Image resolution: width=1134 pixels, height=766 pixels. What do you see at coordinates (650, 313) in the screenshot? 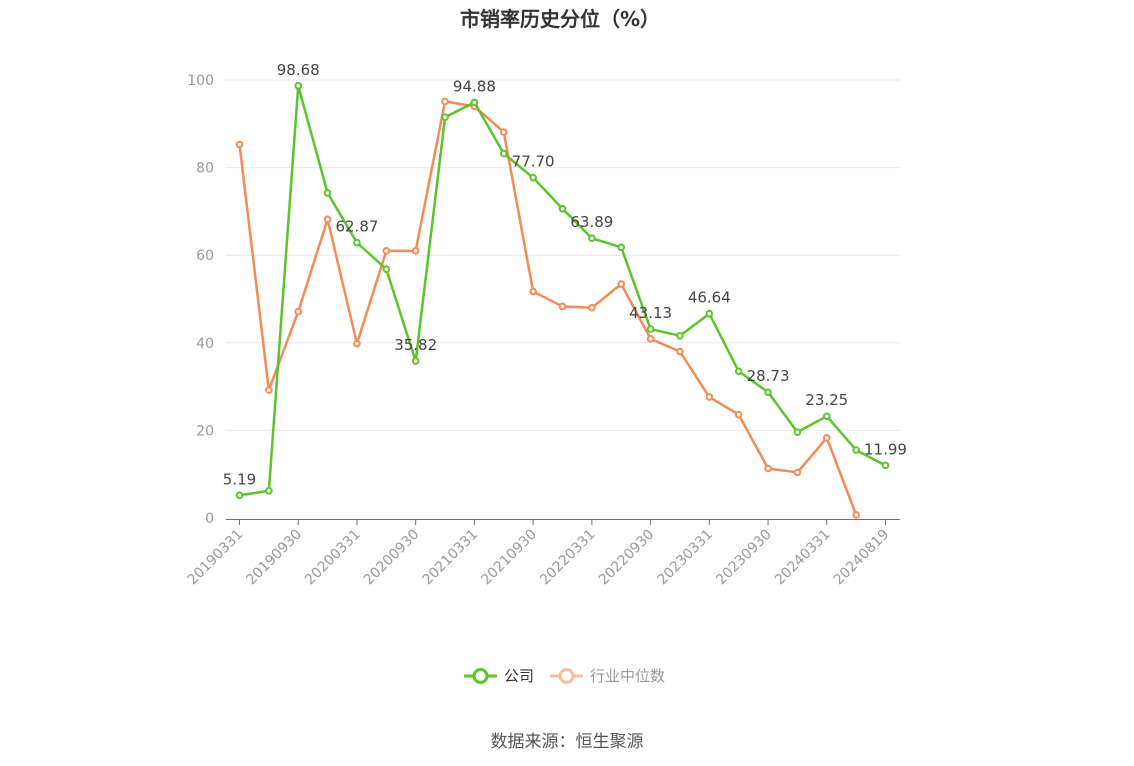
I see `company-data-label: 43.13` at bounding box center [650, 313].